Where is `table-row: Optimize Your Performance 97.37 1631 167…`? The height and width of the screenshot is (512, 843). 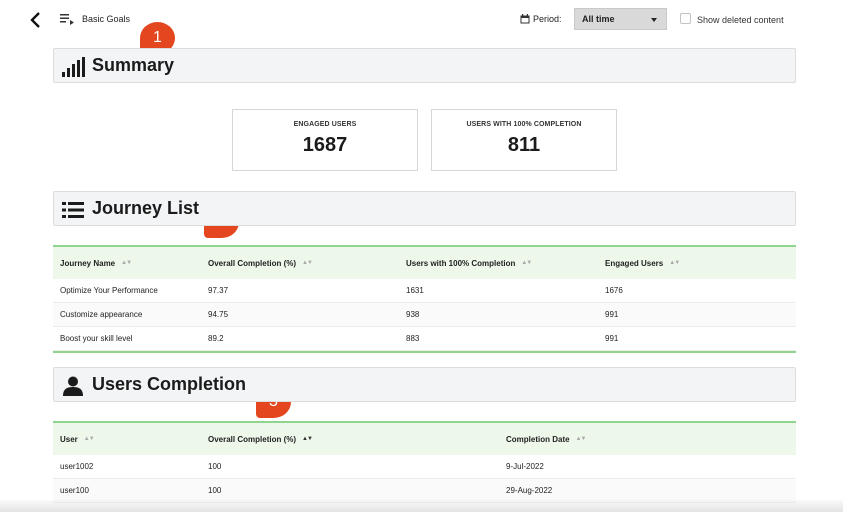 table-row: Optimize Your Performance 97.37 1631 167… is located at coordinates (424, 291).